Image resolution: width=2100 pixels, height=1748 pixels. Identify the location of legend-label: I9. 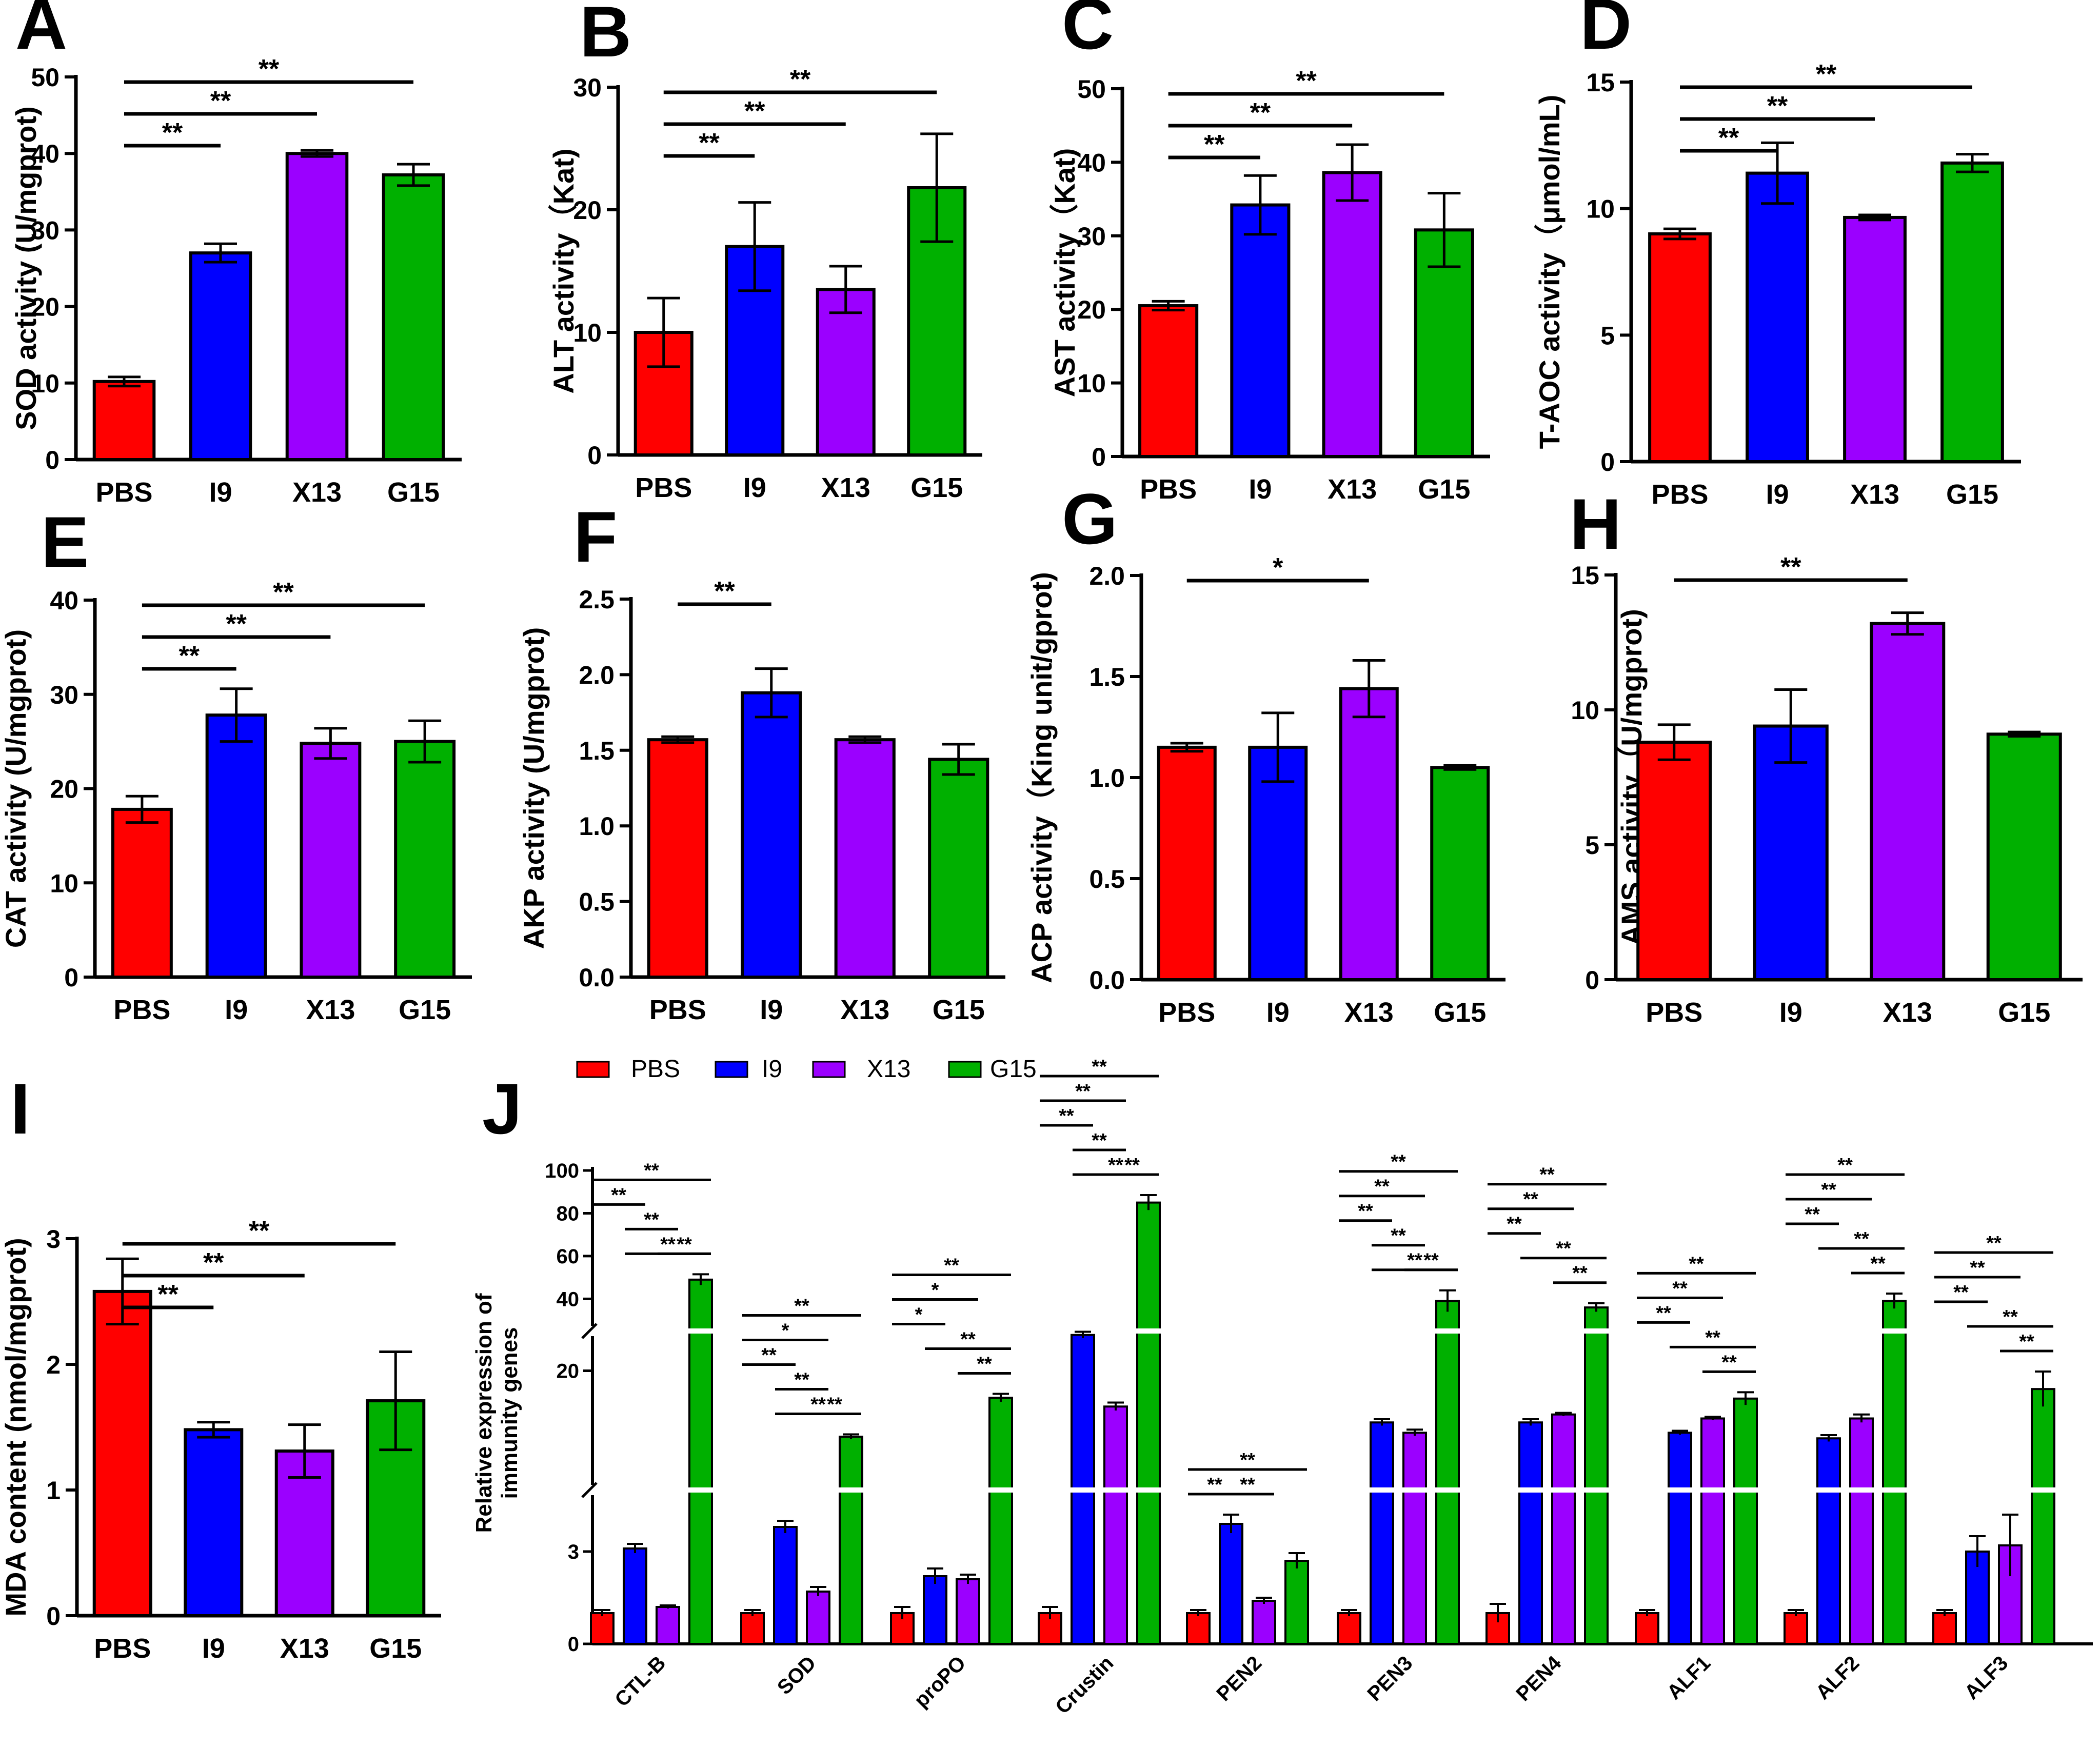
(772, 1069).